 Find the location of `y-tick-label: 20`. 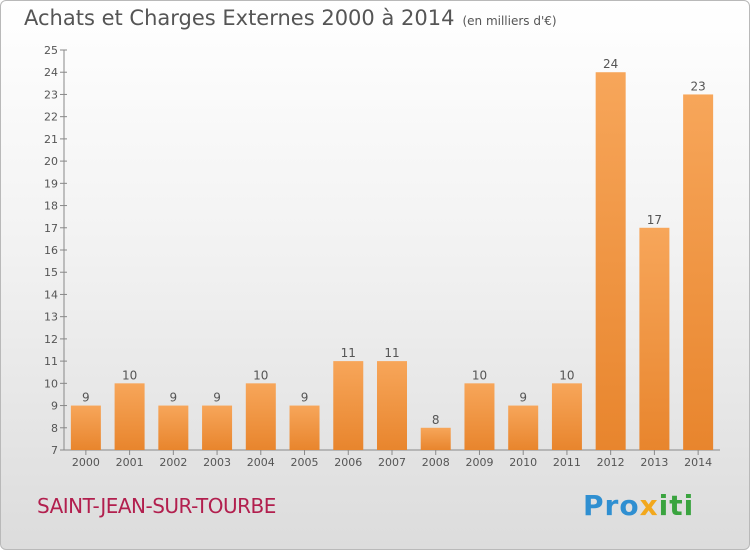

y-tick-label: 20 is located at coordinates (51, 161).